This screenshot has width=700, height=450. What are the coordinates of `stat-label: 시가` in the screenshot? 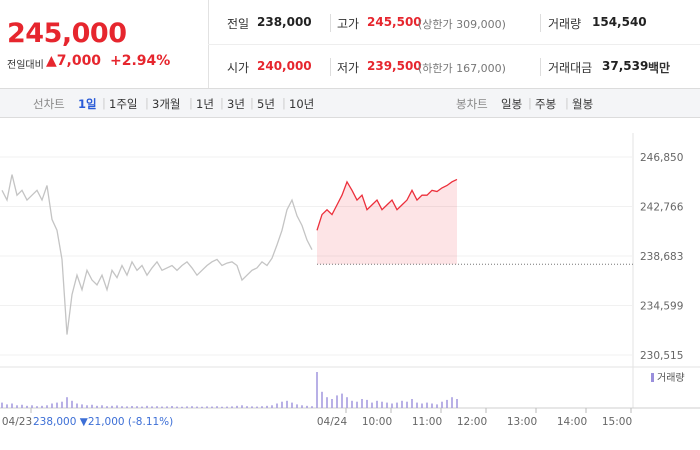 It's located at (238, 68).